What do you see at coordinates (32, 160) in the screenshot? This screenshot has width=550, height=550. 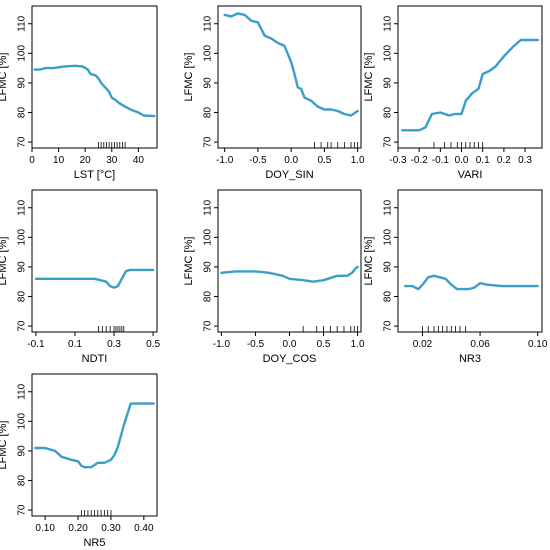 I see `x-tick-label: 0` at bounding box center [32, 160].